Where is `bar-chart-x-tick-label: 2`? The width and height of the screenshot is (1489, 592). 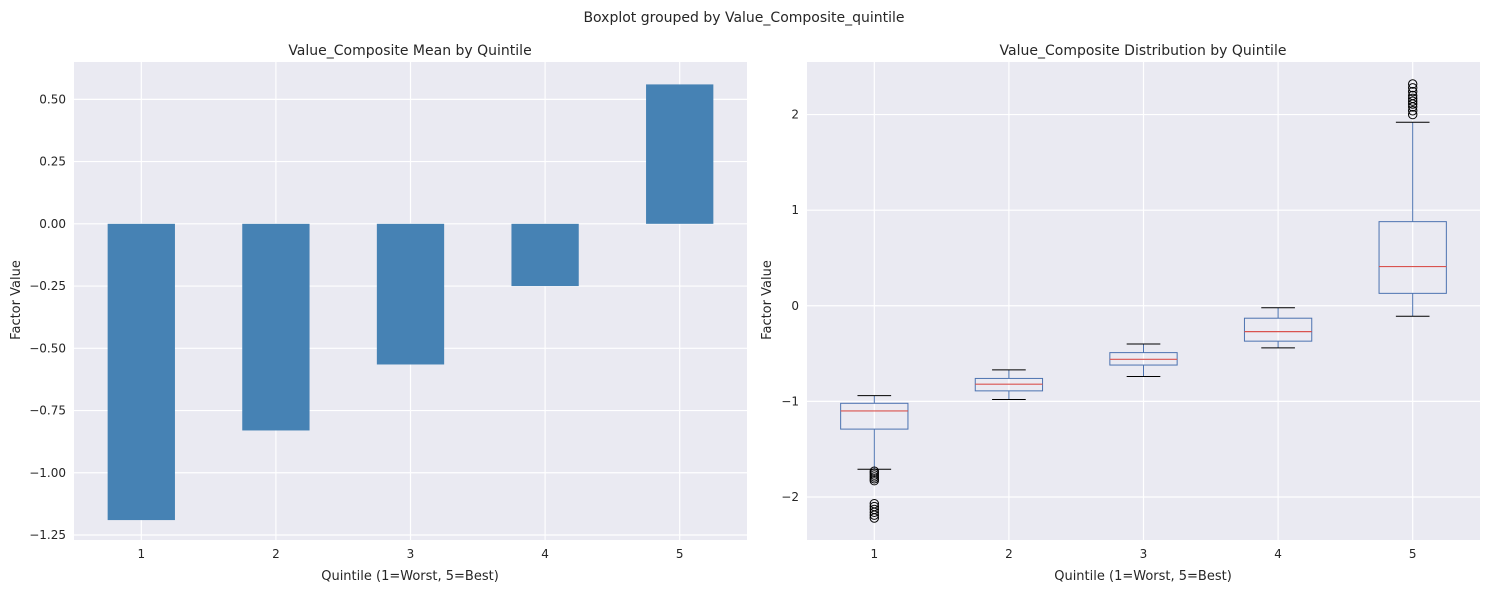 bar-chart-x-tick-label: 2 is located at coordinates (276, 554).